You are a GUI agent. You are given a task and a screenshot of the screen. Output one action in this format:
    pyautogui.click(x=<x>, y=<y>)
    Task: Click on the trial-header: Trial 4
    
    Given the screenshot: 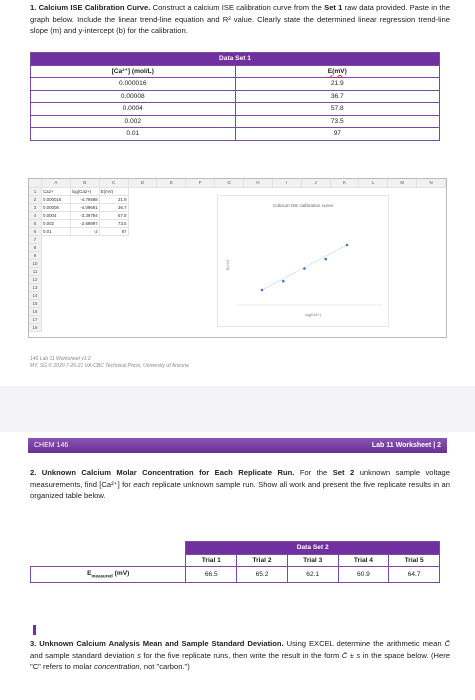 What is the action you would take?
    pyautogui.click(x=363, y=560)
    